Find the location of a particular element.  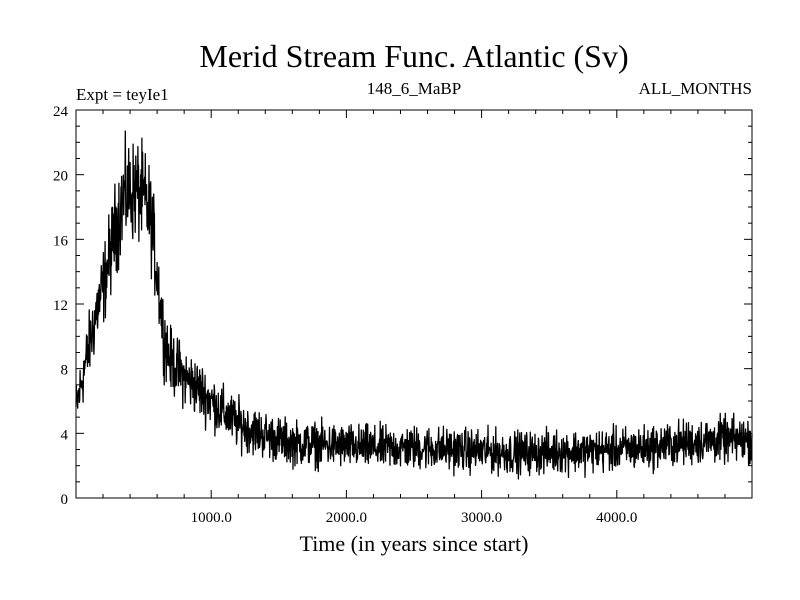

x-tick-labels: 1000.0 2000.0 3000.0 4000.0 is located at coordinates (414, 518).